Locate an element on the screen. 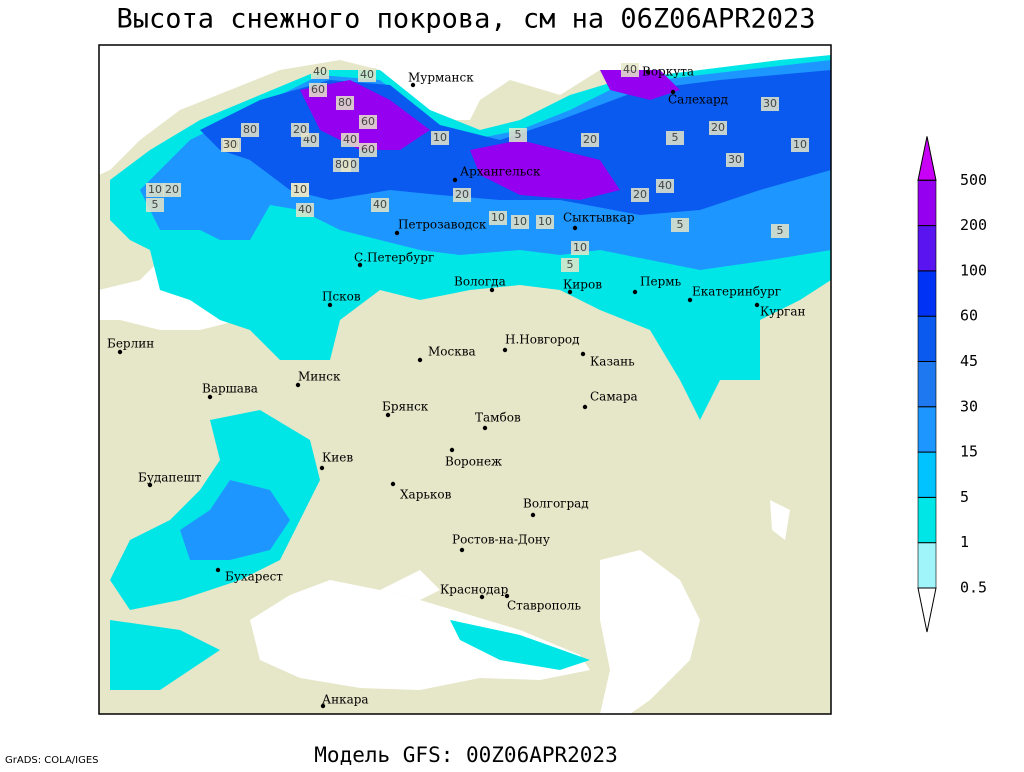 This screenshot has width=1024, height=772. city-label: Киев is located at coordinates (337, 458).